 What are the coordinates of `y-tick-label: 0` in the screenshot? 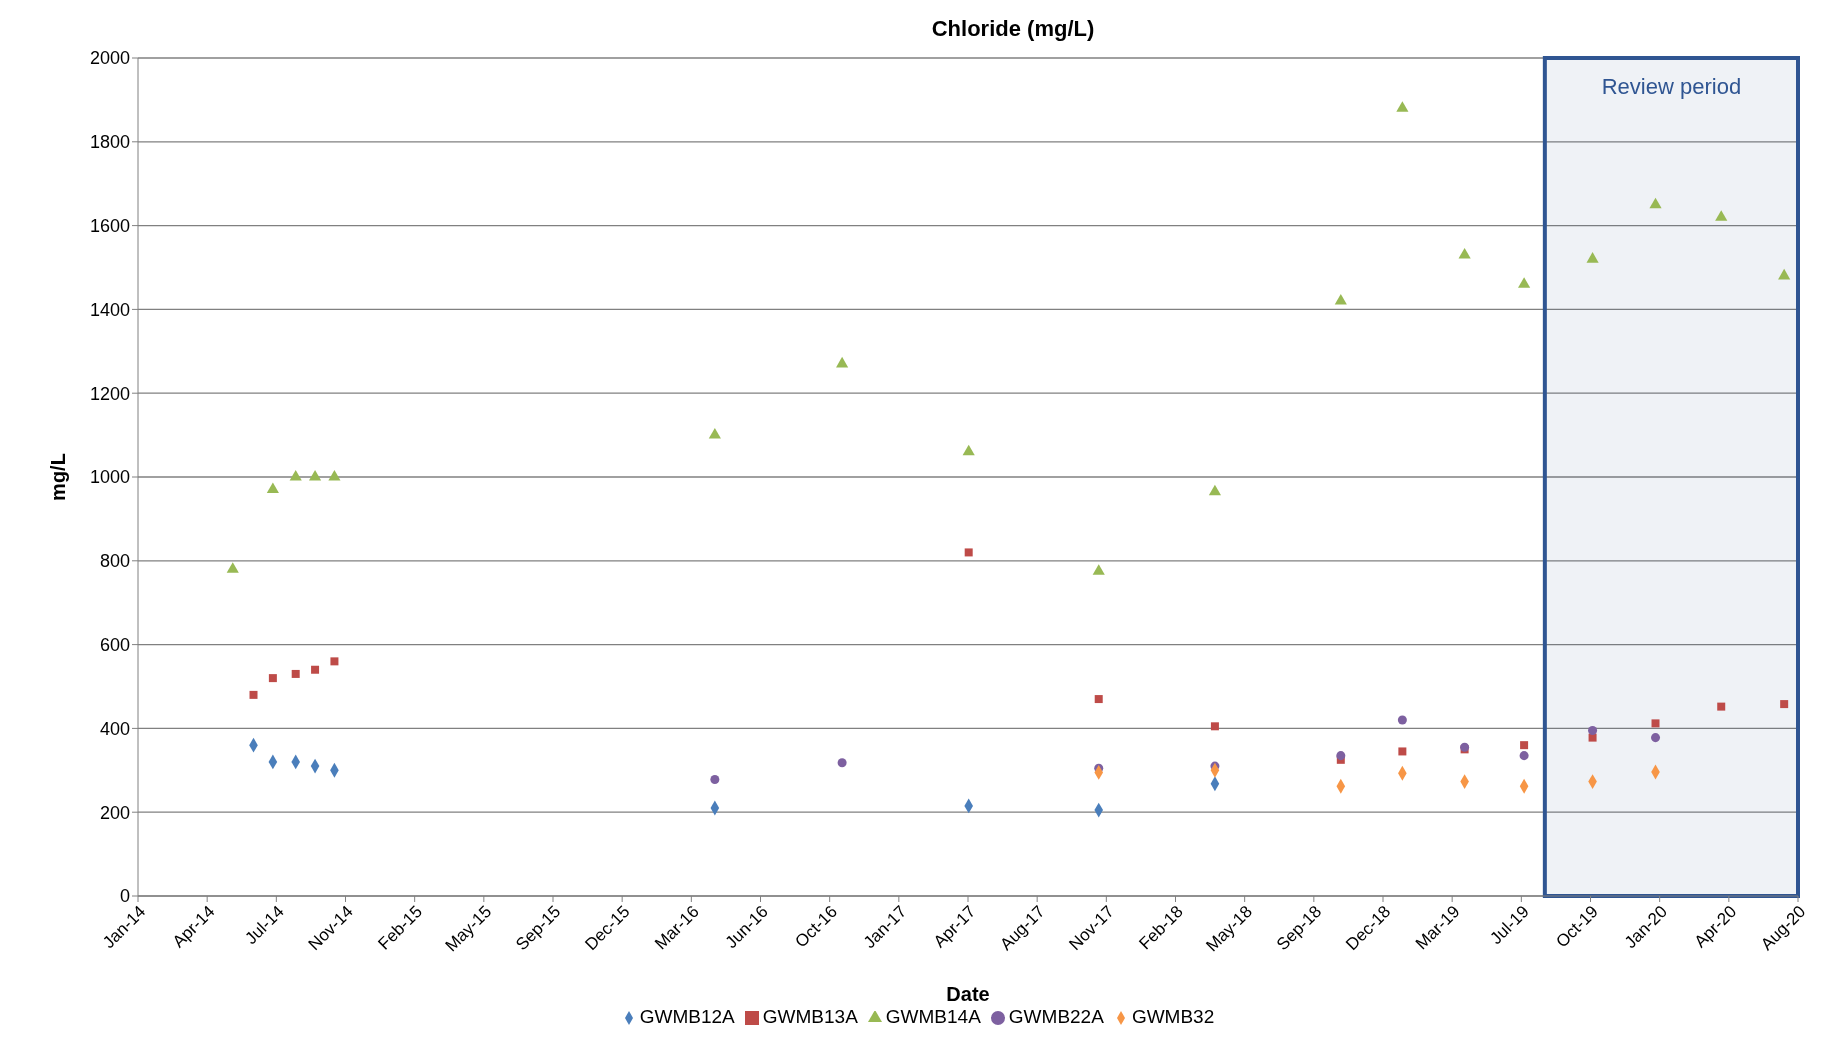 It's located at (124, 896).